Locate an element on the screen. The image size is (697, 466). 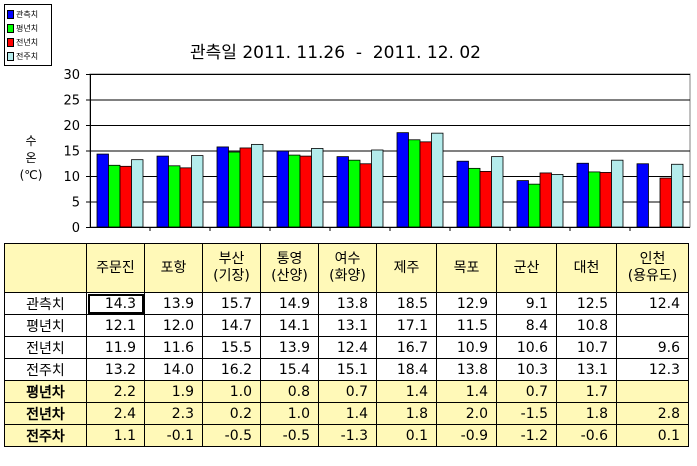
table-cell: 1.7 is located at coordinates (586, 391).